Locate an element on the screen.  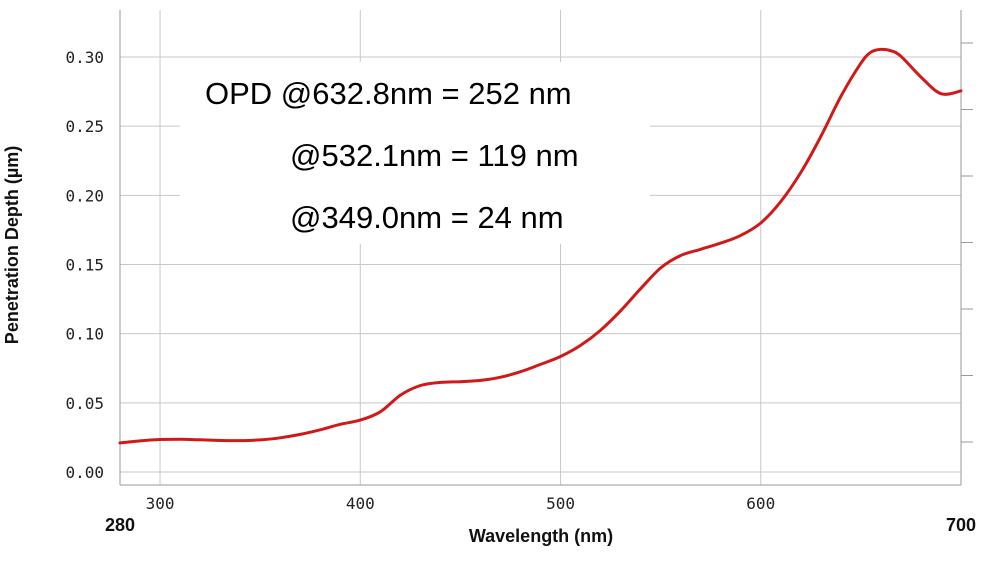
x-tick-label-1: 400 is located at coordinates (360, 503).